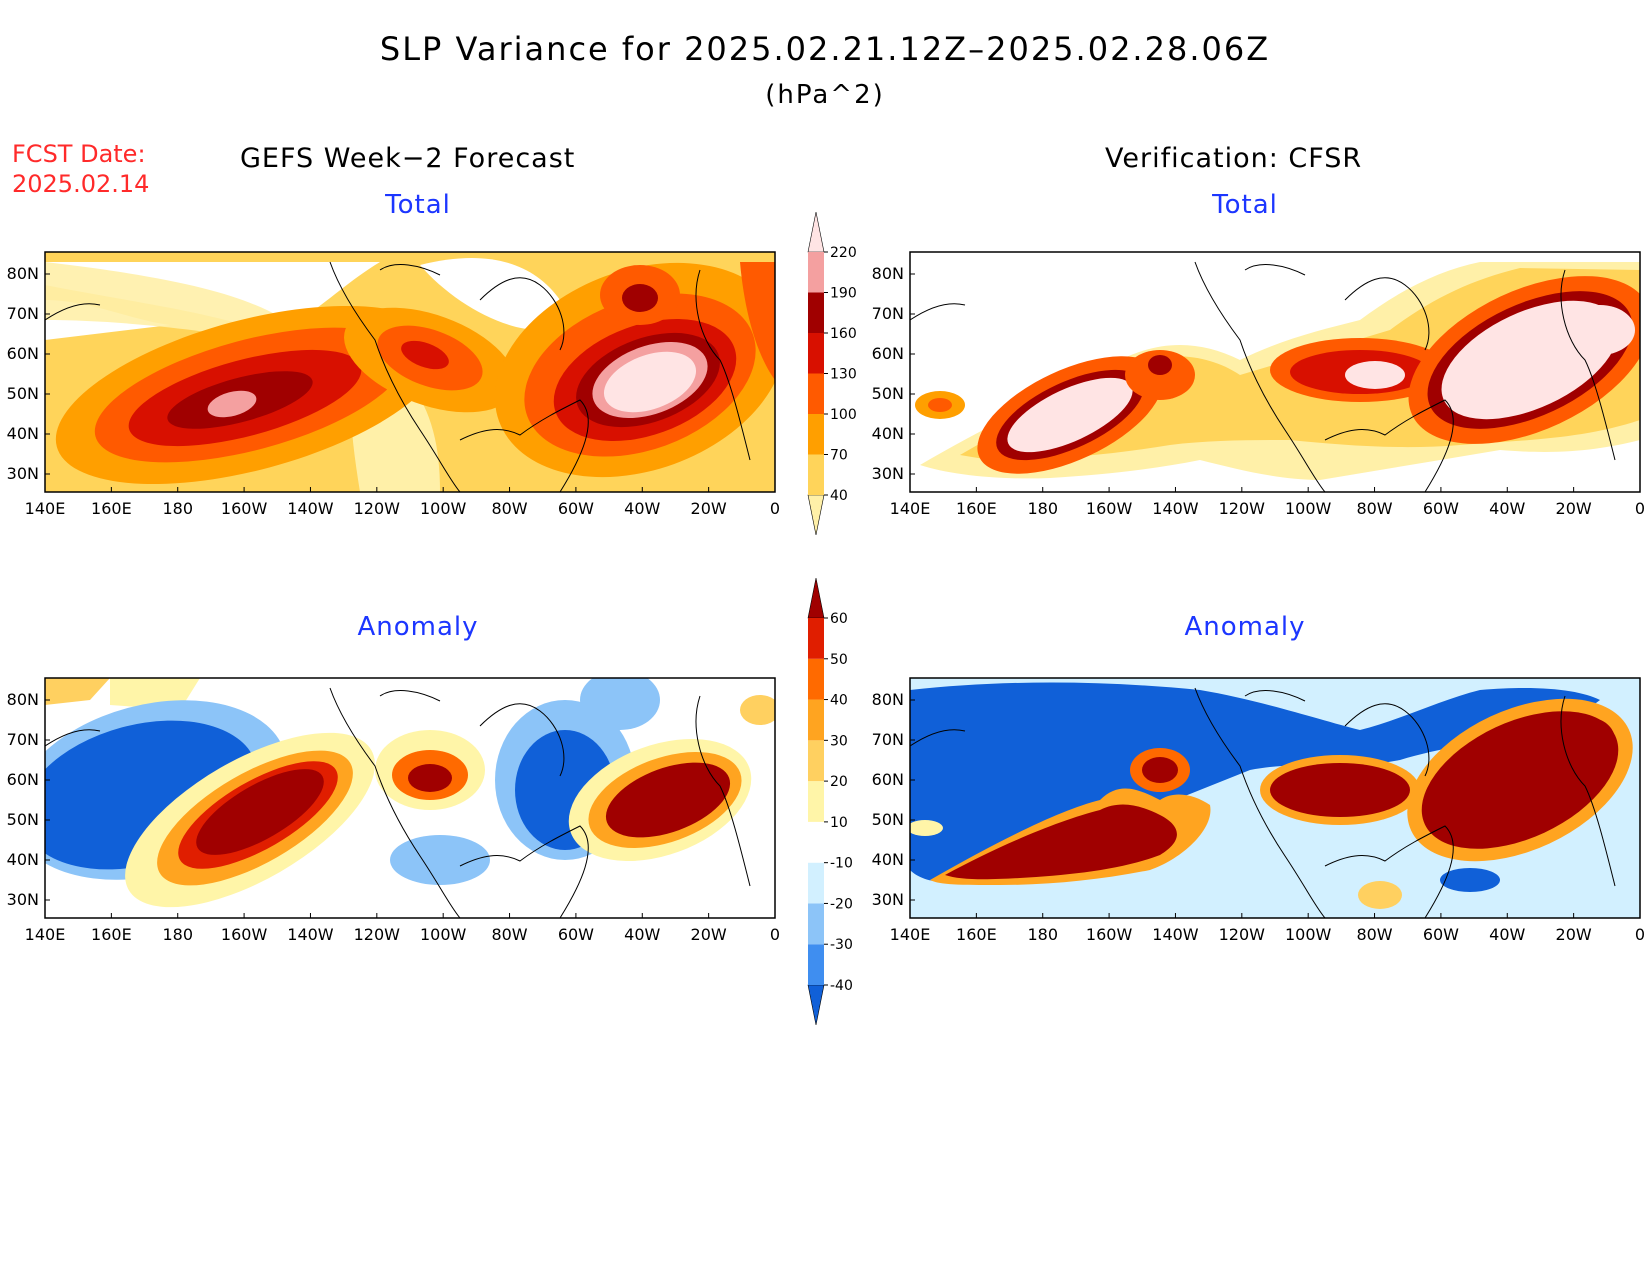  What do you see at coordinates (177, 934) in the screenshot?
I see `forecast-anomaly-lon-label: 180` at bounding box center [177, 934].